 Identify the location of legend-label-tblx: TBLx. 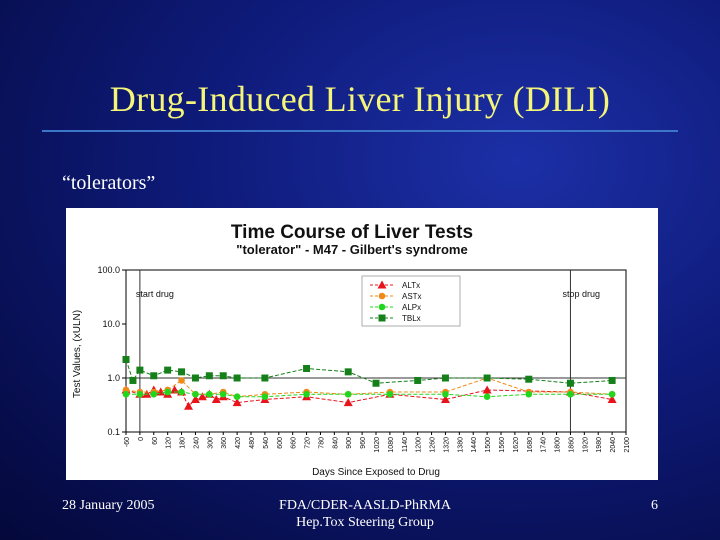
(411, 318).